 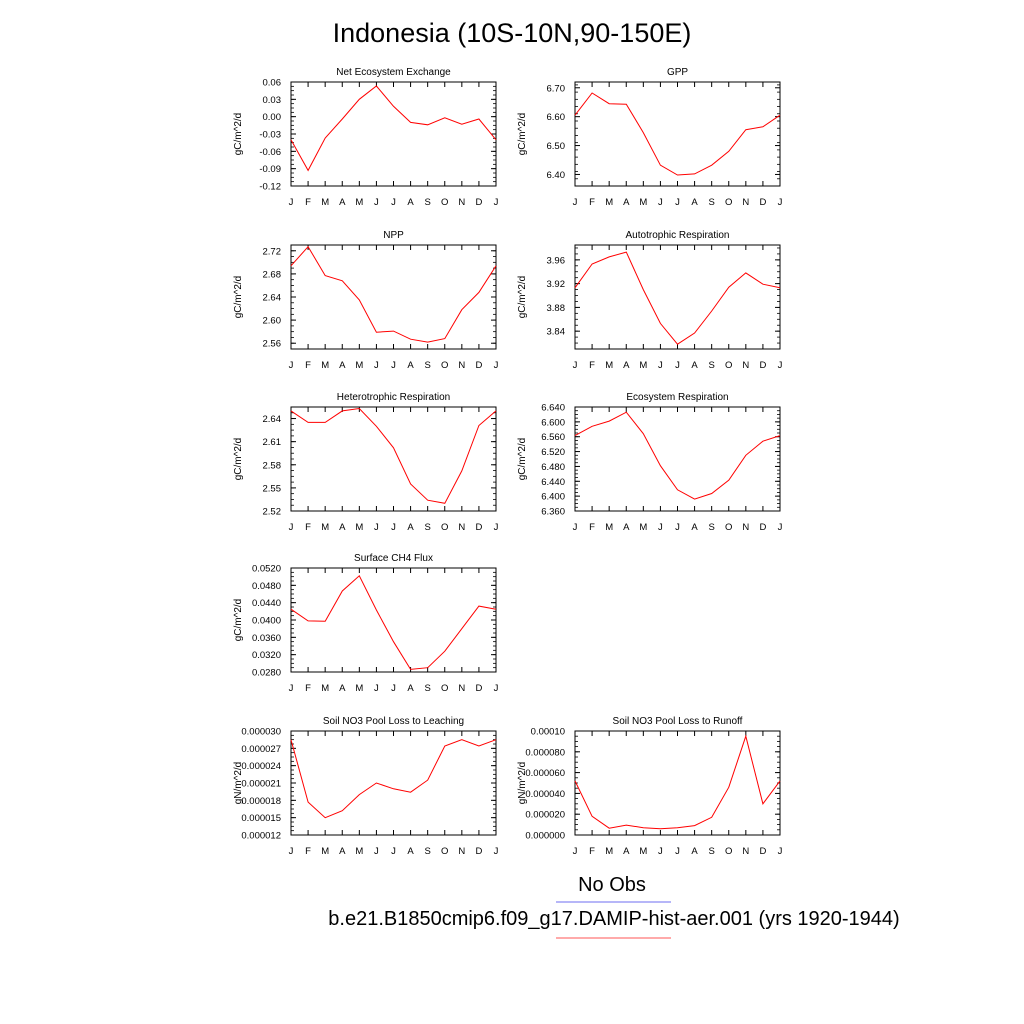 What do you see at coordinates (270, 169) in the screenshot?
I see `y-tick-label: -0.09` at bounding box center [270, 169].